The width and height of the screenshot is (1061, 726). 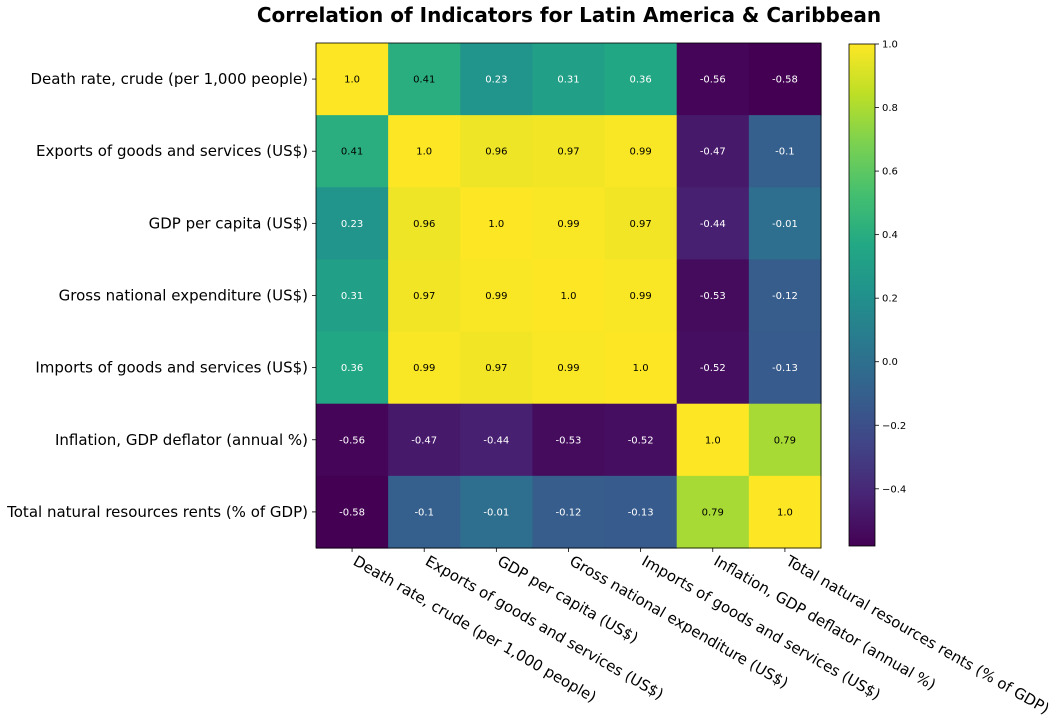 I want to click on cell-value-label: -0.1, so click(x=424, y=512).